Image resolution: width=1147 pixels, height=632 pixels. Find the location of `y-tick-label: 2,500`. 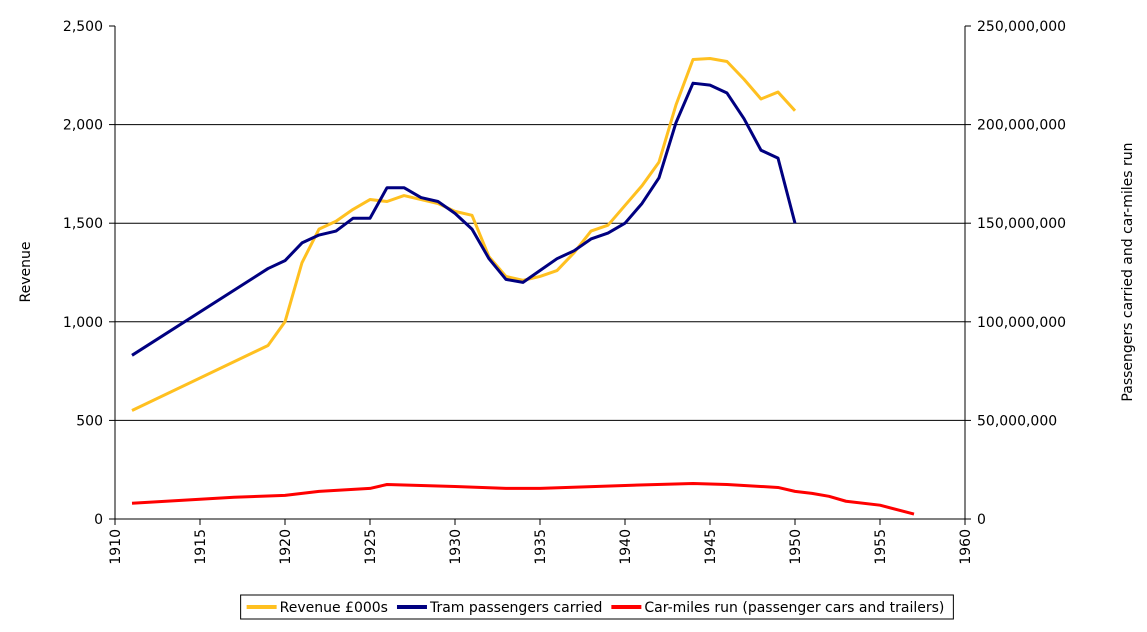

y-tick-label: 2,500 is located at coordinates (83, 27).